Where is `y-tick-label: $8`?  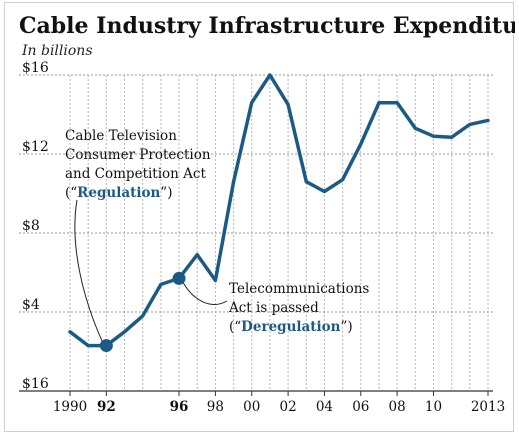 y-tick-label: $8 is located at coordinates (31, 226).